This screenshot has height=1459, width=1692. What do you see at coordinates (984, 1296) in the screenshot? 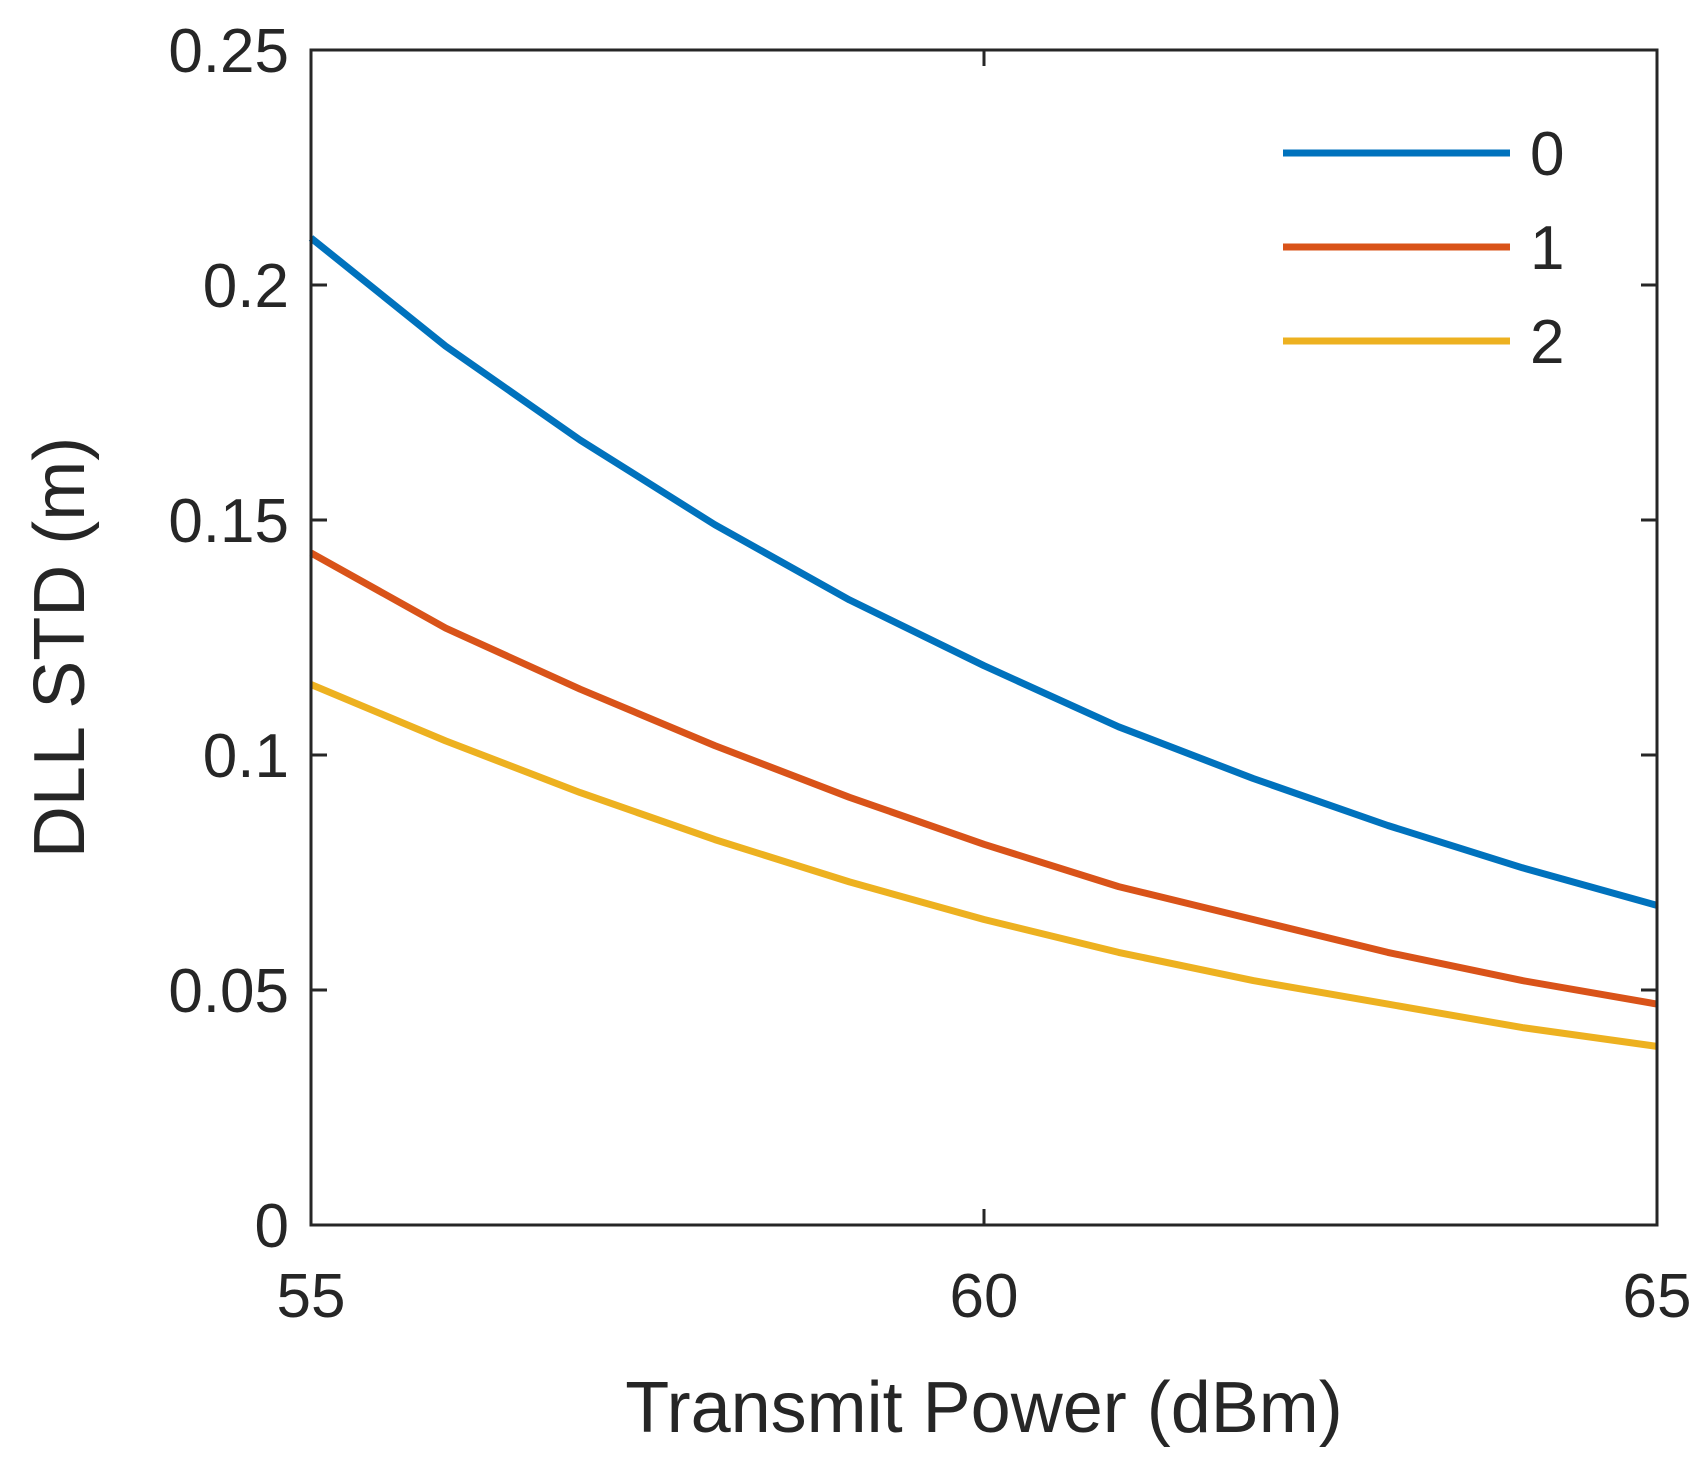
I see `x-tick-label: 60` at bounding box center [984, 1296].